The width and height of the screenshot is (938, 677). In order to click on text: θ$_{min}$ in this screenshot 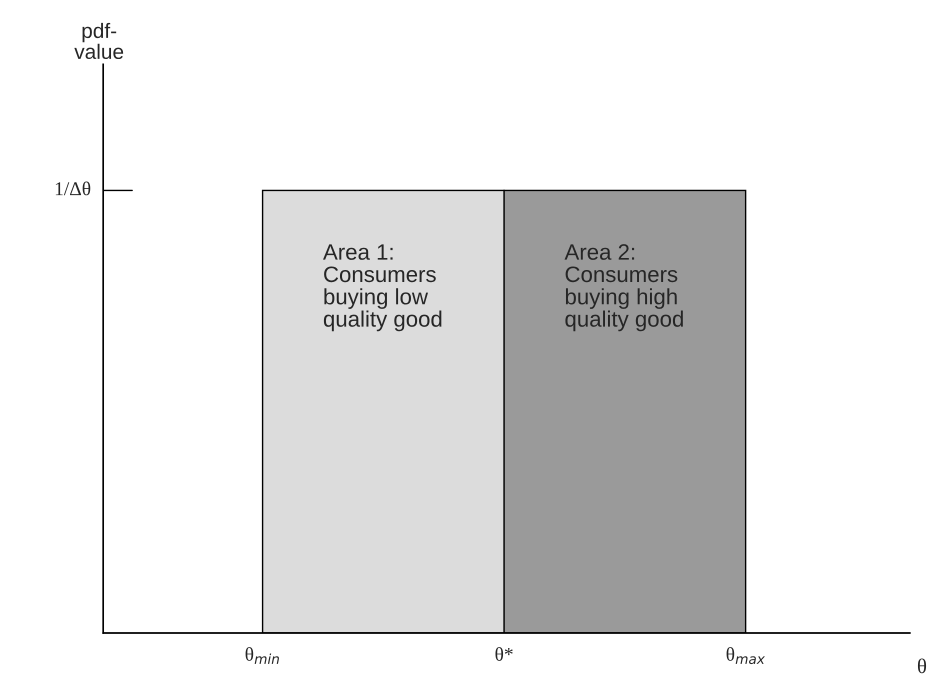, I will do `click(262, 655)`.